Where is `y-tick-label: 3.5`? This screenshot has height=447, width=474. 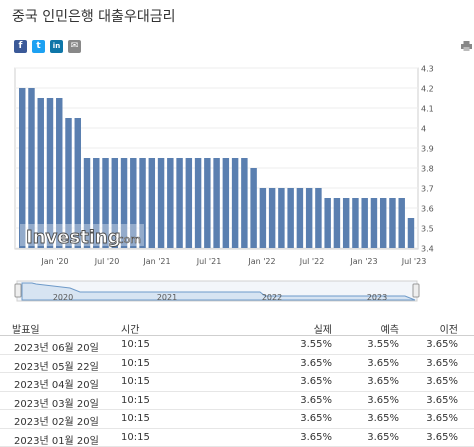
y-tick-label: 3.5 is located at coordinates (427, 229).